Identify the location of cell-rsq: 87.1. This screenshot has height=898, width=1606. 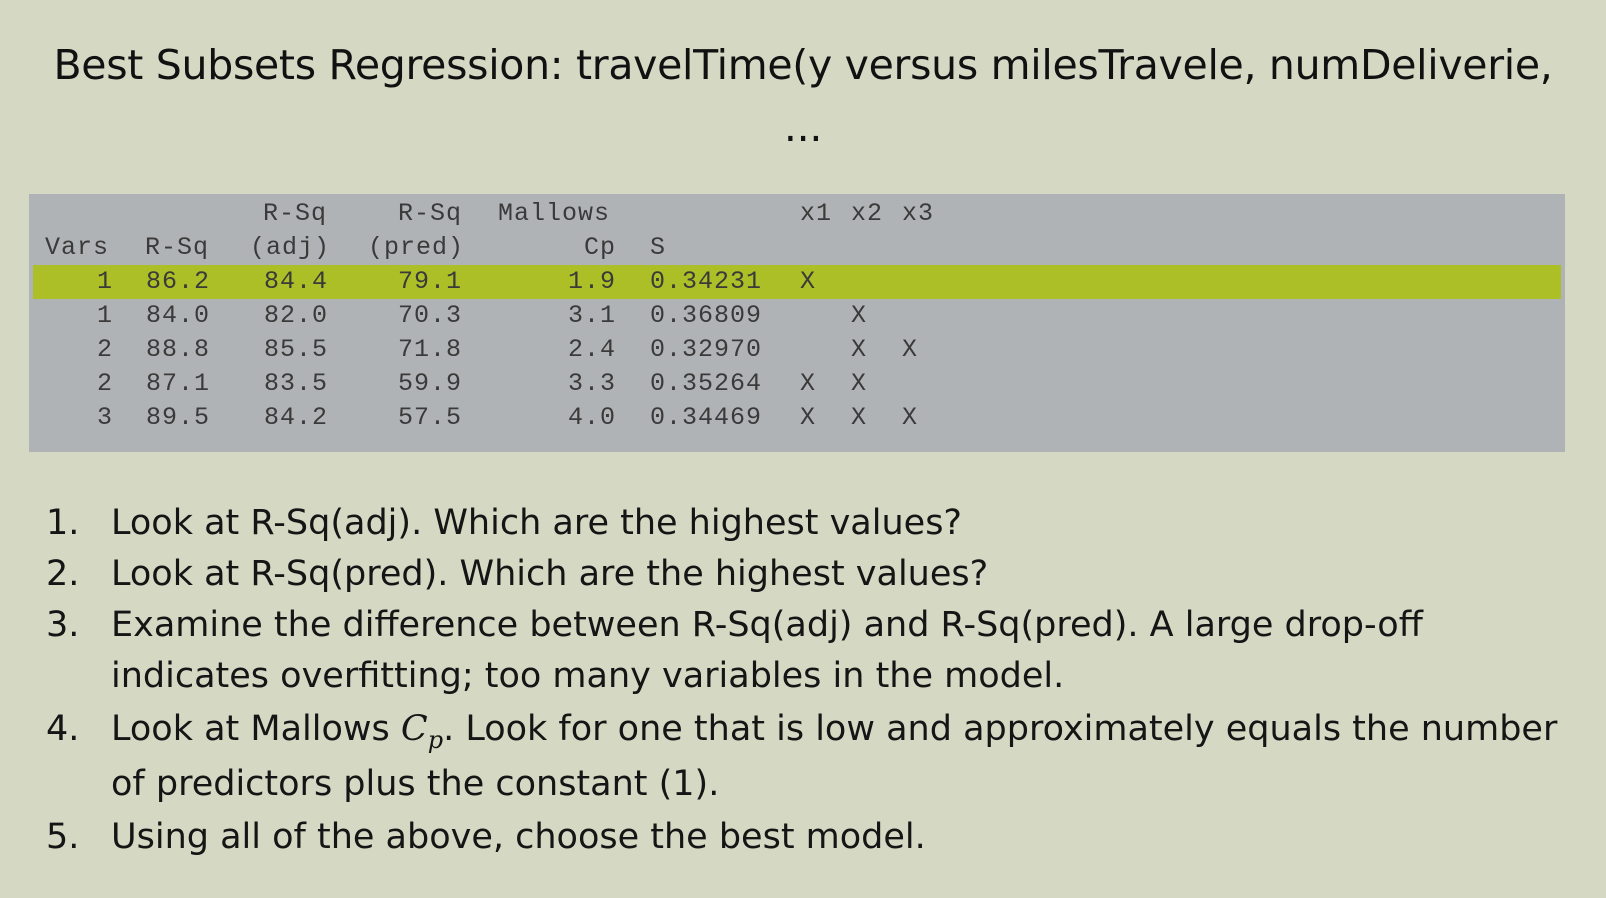
(178, 383).